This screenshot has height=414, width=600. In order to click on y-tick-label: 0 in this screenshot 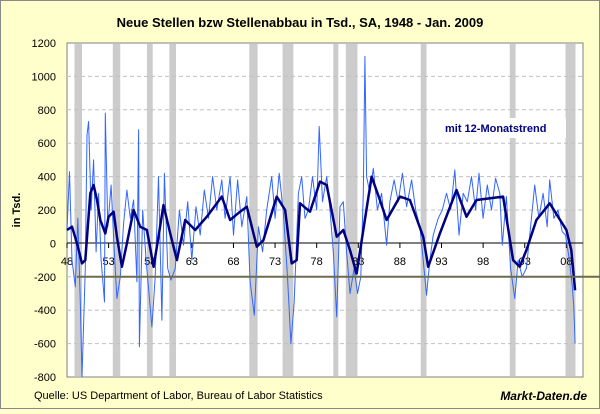, I will do `click(53, 244)`.